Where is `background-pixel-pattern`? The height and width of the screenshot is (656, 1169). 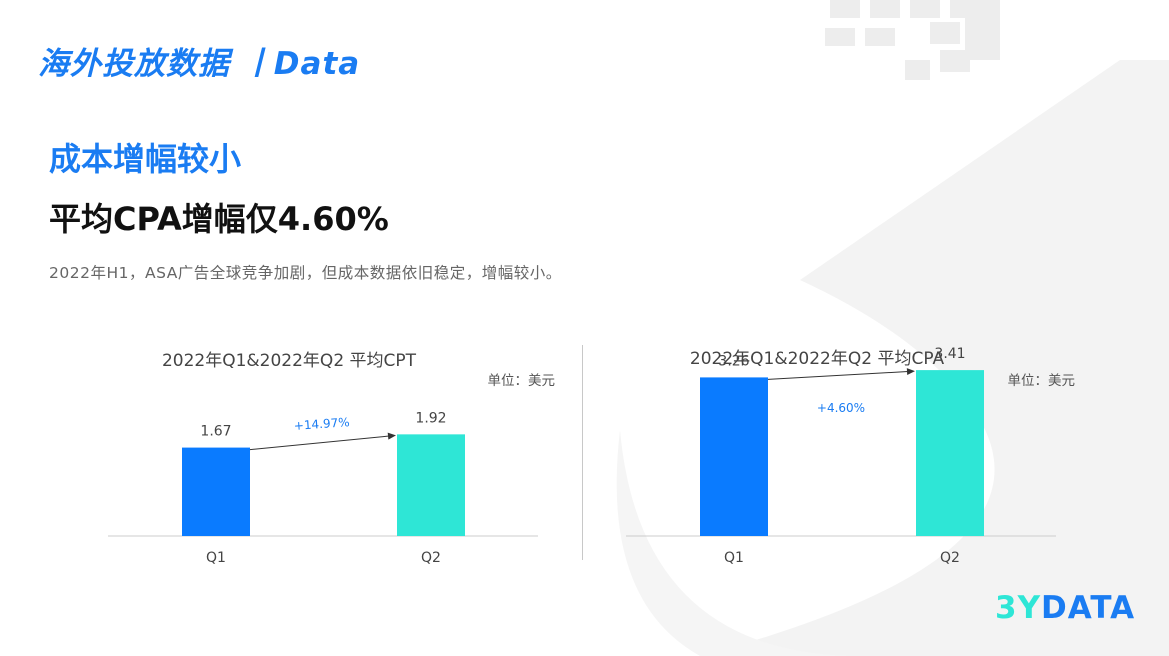 background-pixel-pattern is located at coordinates (912, 40).